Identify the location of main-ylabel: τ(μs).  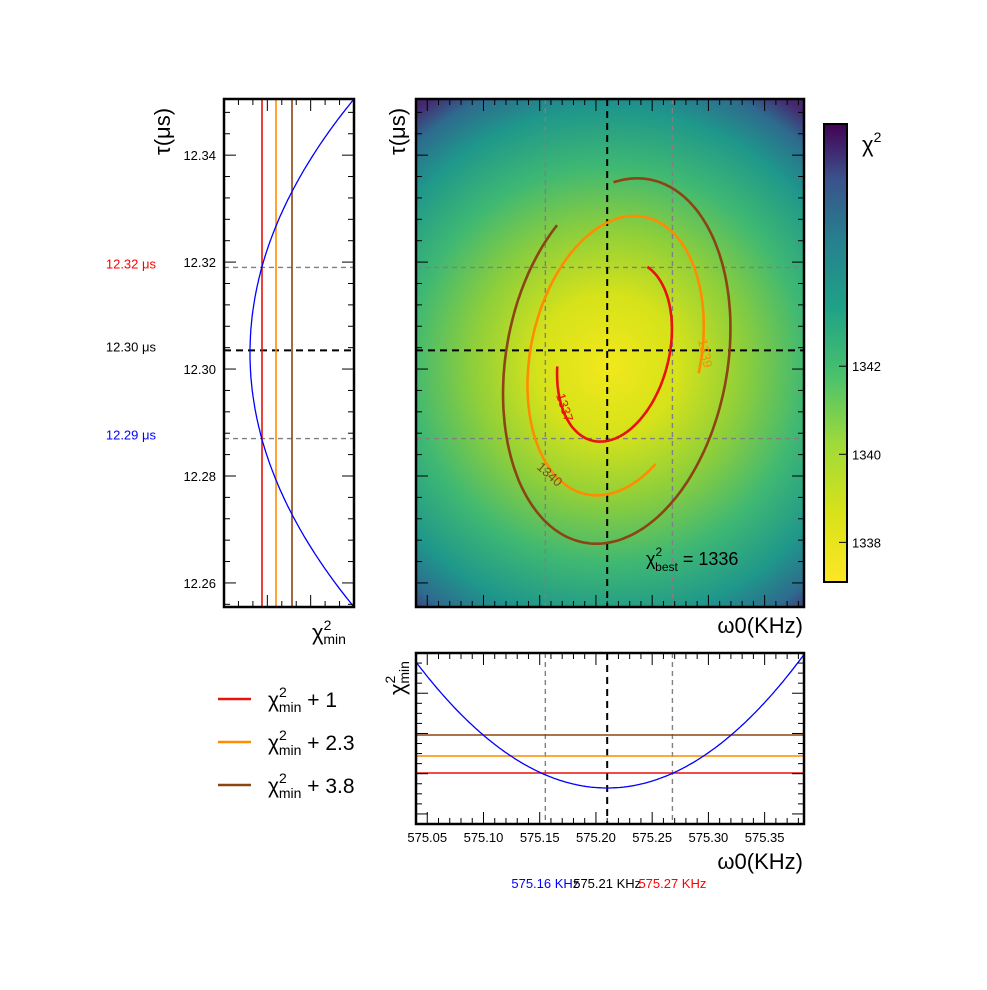
(397, 131).